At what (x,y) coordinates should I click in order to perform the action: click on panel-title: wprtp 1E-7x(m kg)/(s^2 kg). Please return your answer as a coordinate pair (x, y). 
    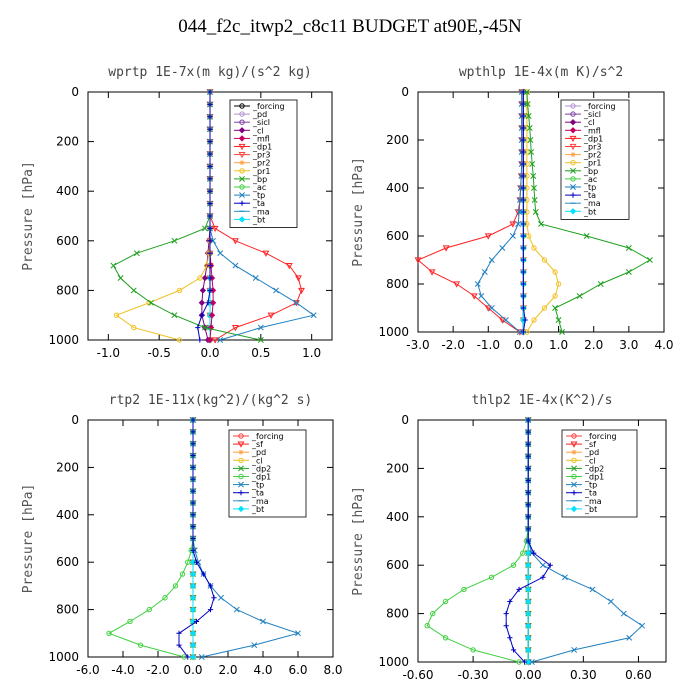
    Looking at the image, I should click on (210, 72).